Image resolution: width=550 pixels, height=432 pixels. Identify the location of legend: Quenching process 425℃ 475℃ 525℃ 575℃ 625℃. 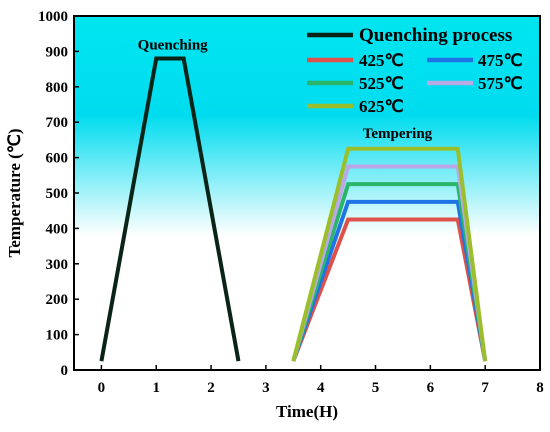
(415, 70).